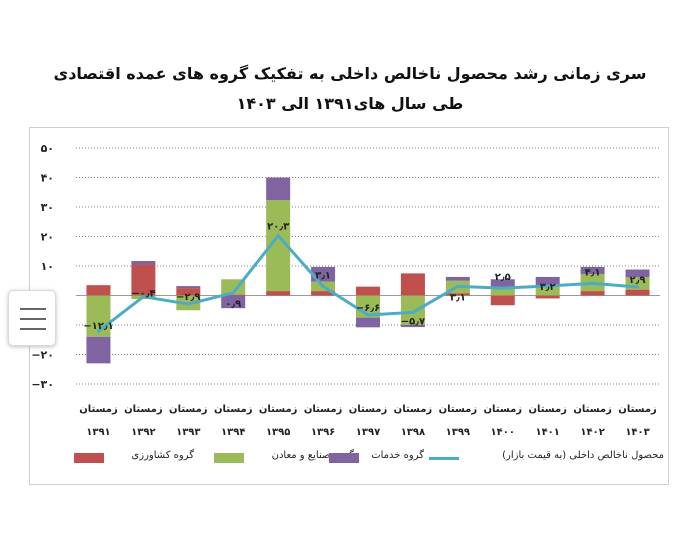  I want to click on x-tick-label-year: ۱۴۰۰, so click(503, 432).